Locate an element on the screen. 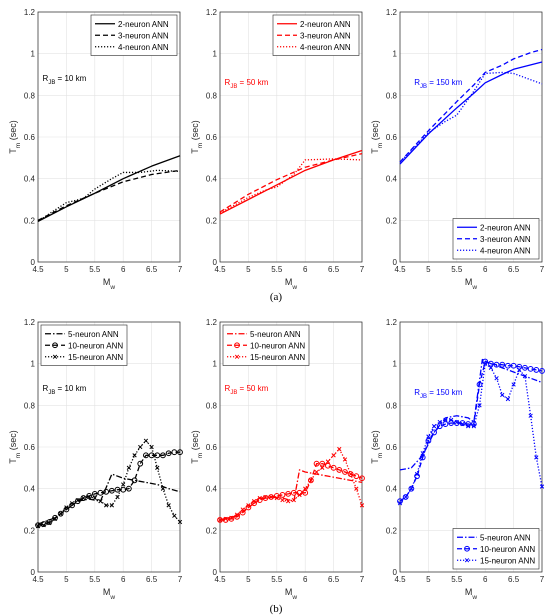 This screenshot has width=550, height=616. legend-entry: 3-neuron ANN is located at coordinates (325, 35).